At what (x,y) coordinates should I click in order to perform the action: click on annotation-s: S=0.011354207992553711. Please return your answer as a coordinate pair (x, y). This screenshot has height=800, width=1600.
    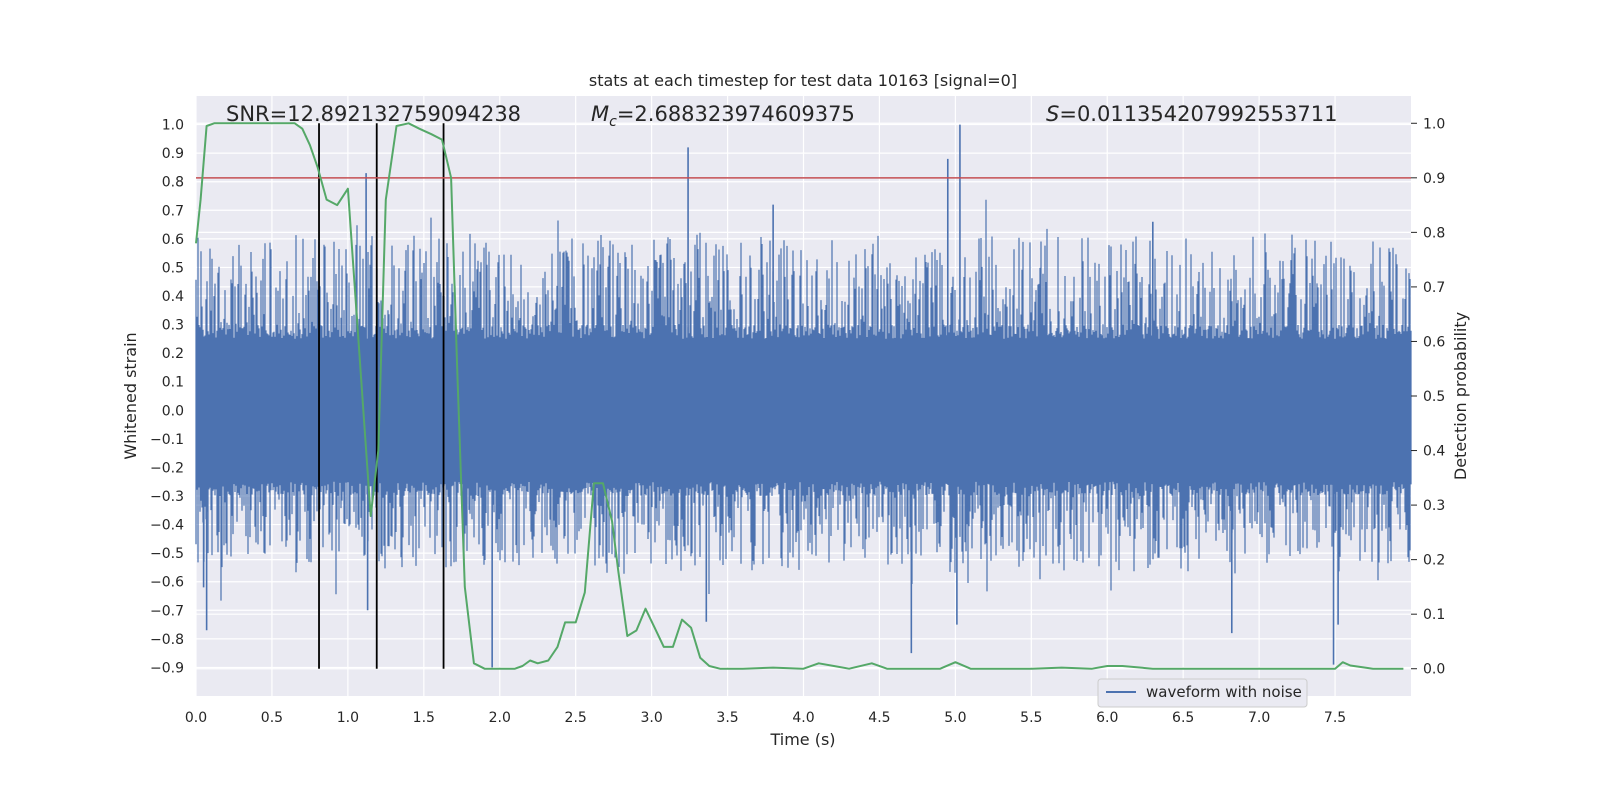
    Looking at the image, I should click on (1191, 114).